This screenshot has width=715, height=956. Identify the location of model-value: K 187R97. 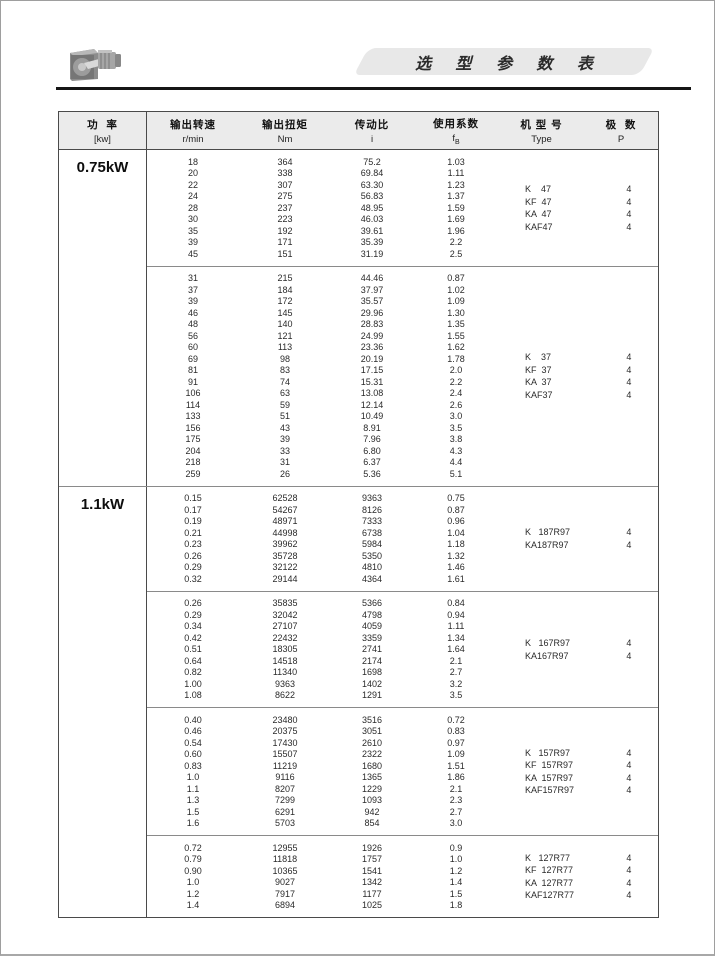
(548, 532).